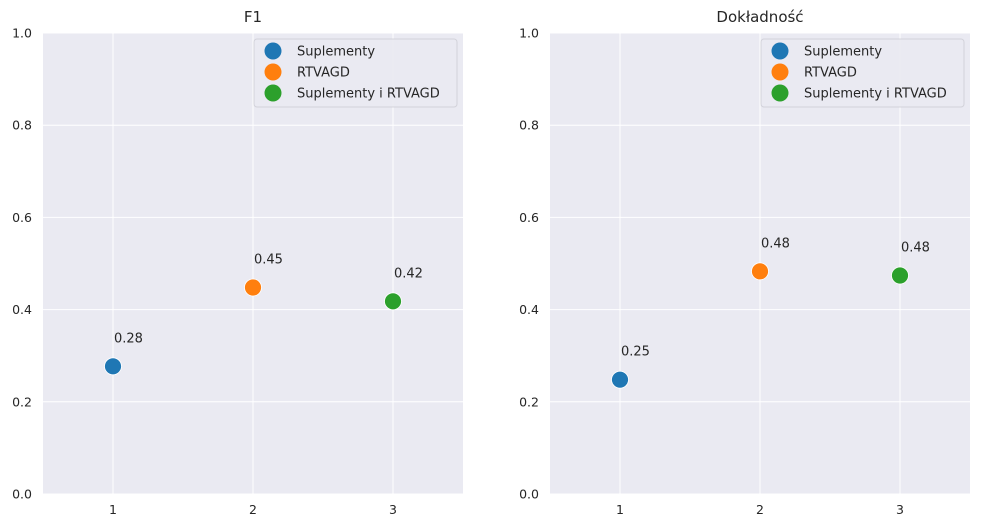 This screenshot has height=528, width=981. I want to click on chart-title: Dokładność, so click(759, 17).